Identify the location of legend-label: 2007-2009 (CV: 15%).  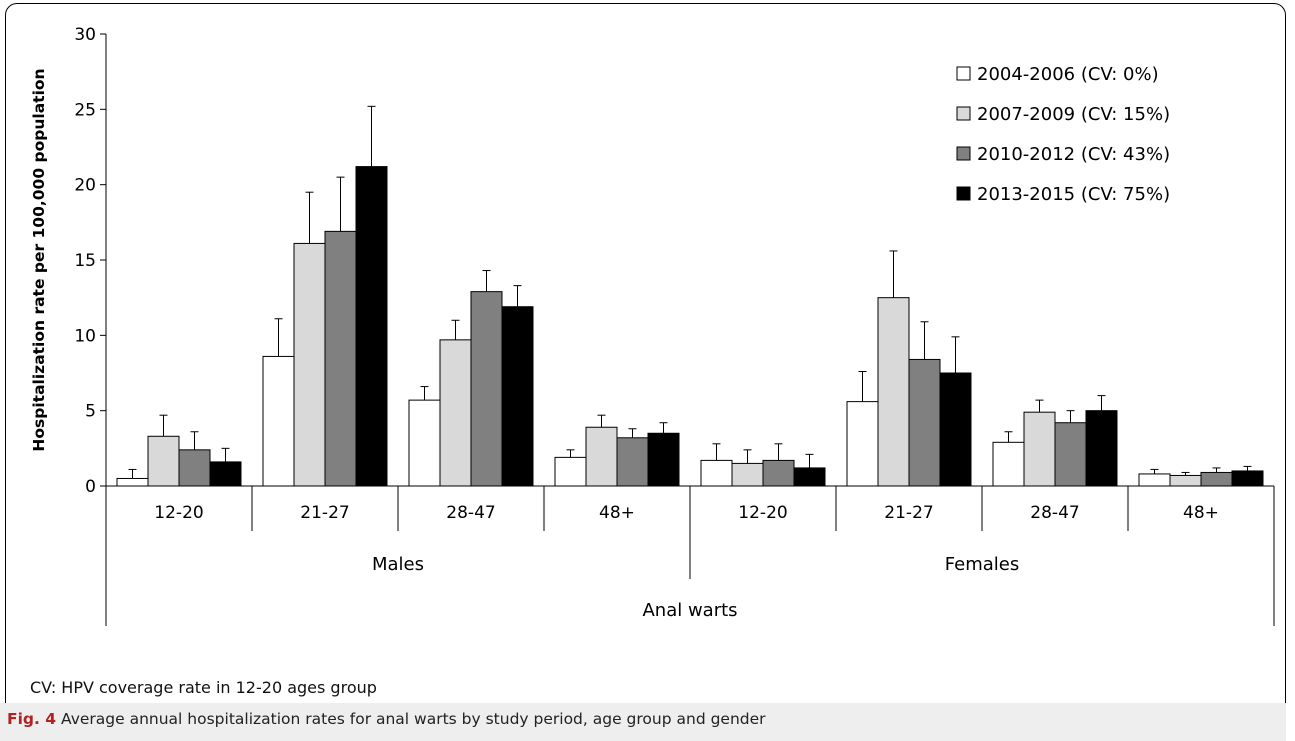
(1073, 114).